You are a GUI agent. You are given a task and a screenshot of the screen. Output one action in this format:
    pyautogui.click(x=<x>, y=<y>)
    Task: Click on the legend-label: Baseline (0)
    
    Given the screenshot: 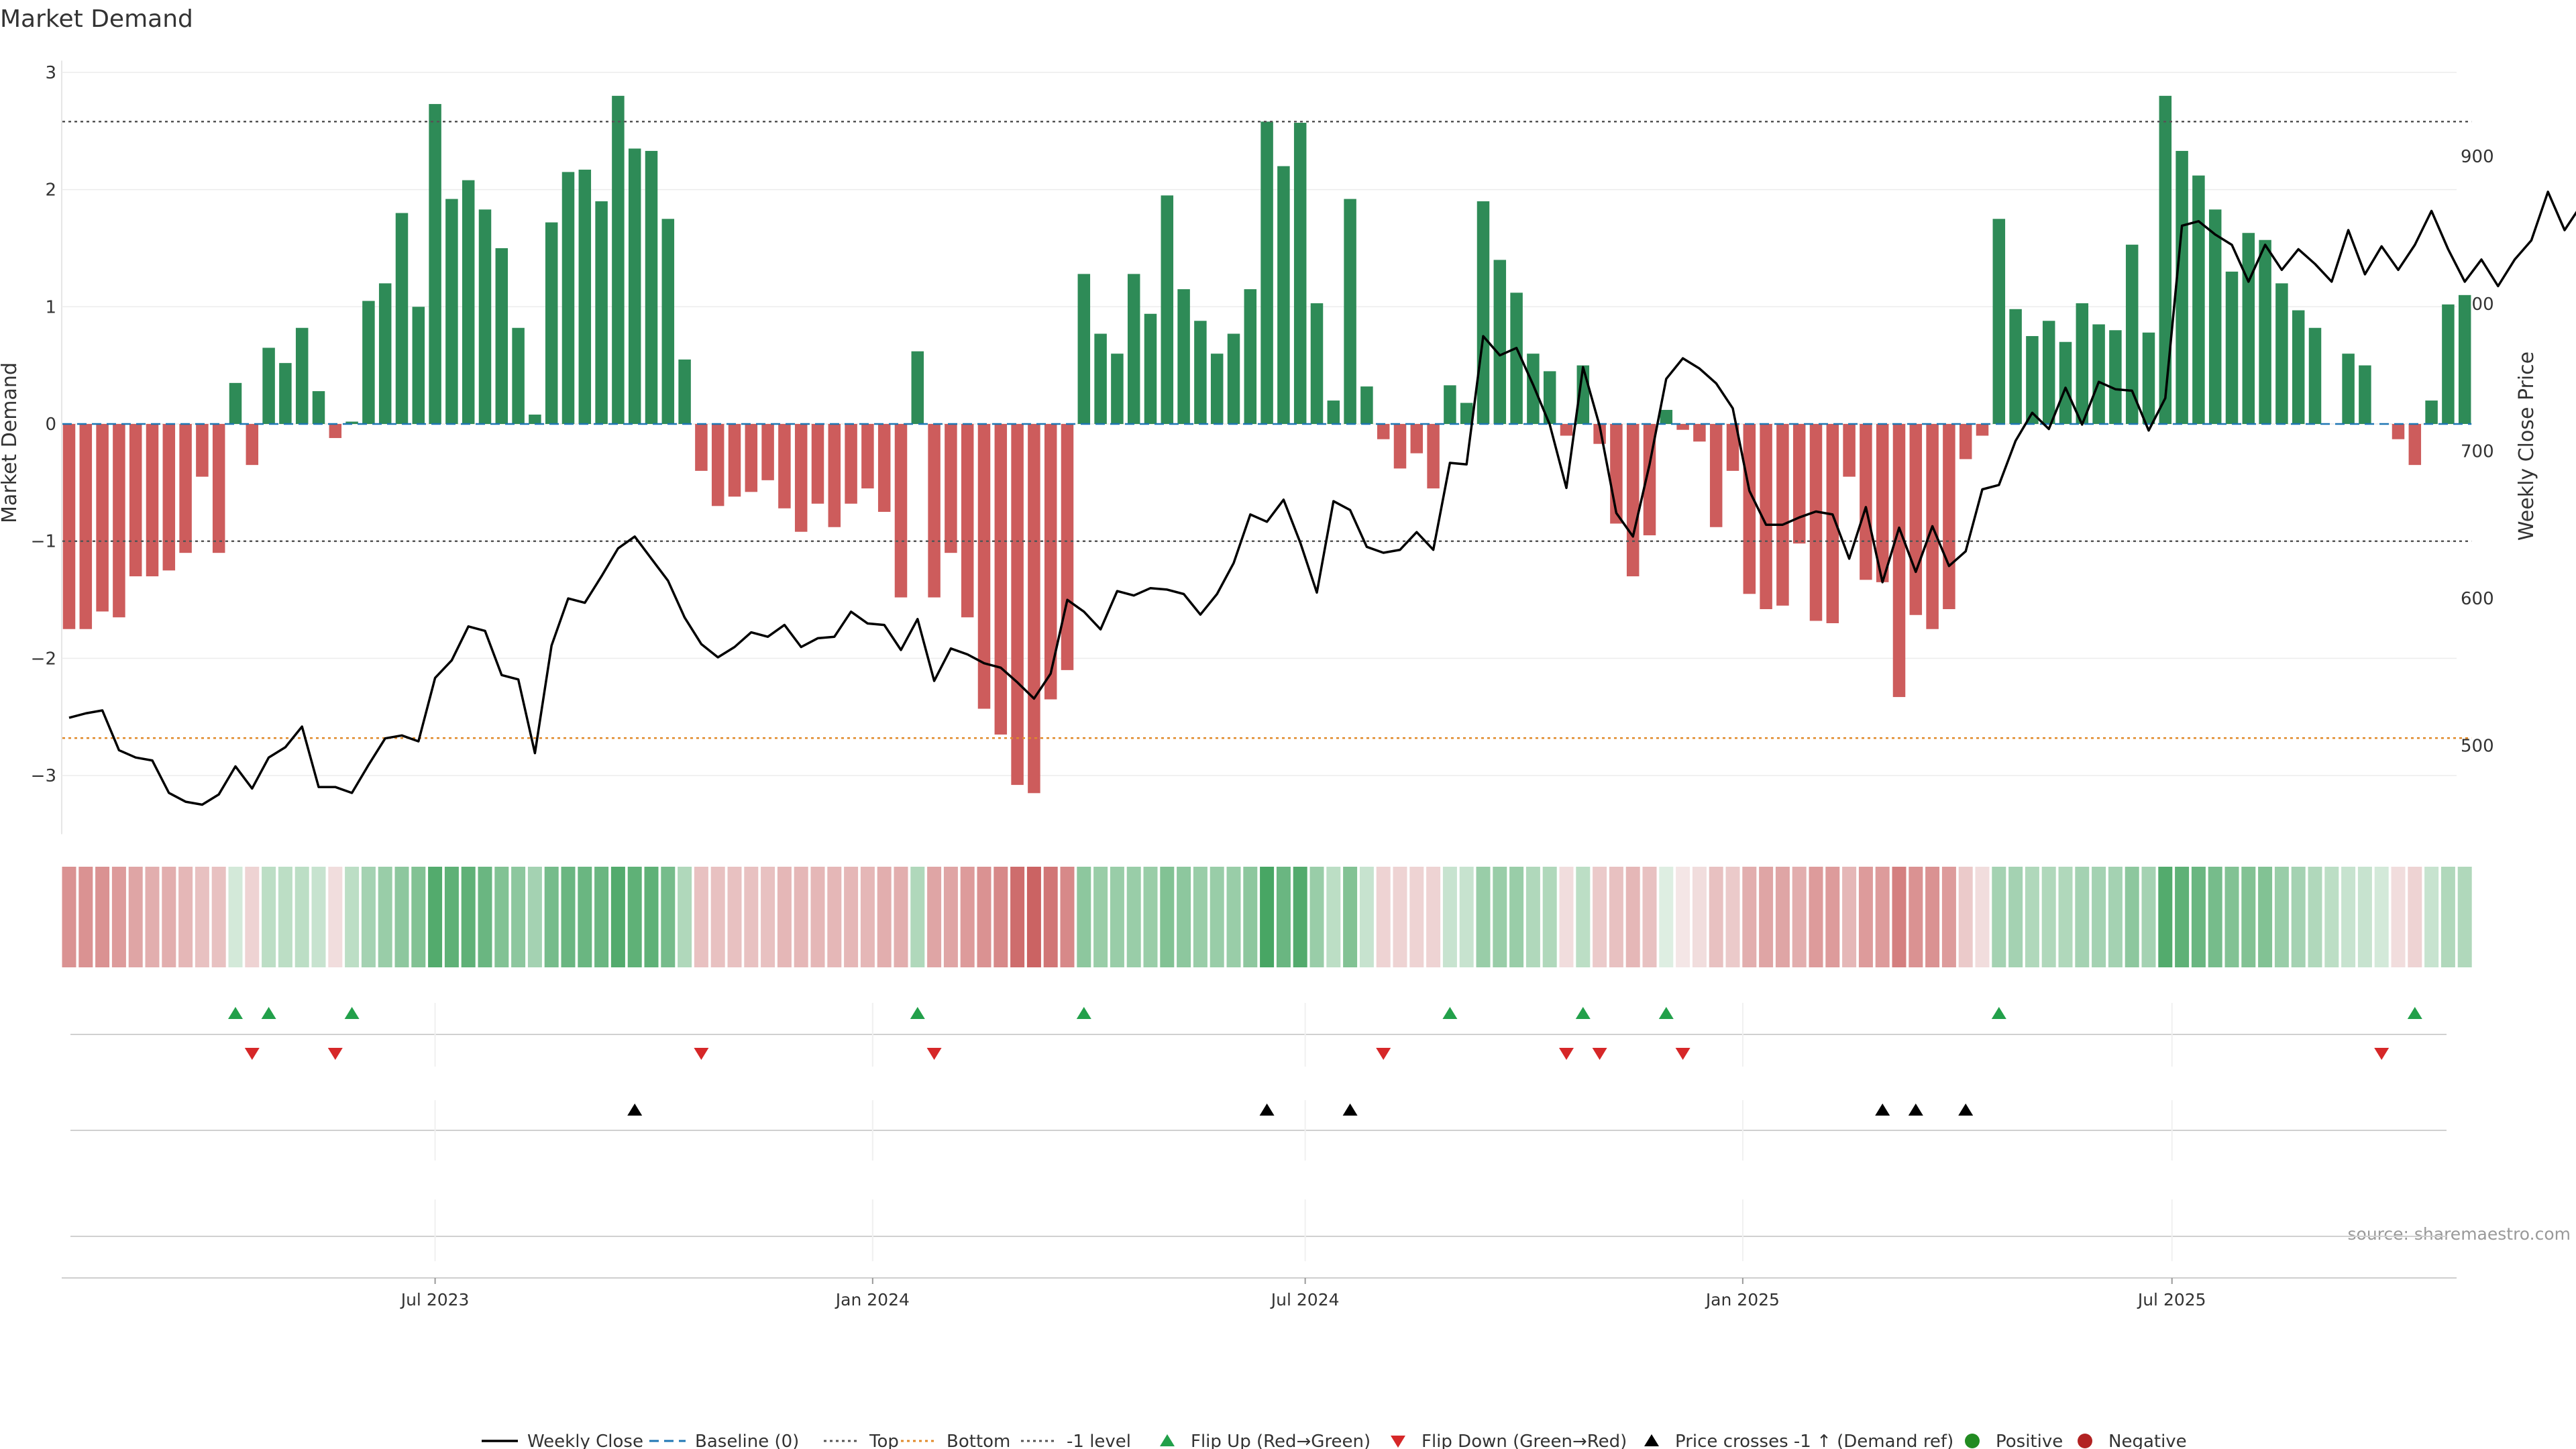 What is the action you would take?
    pyautogui.click(x=747, y=1440)
    